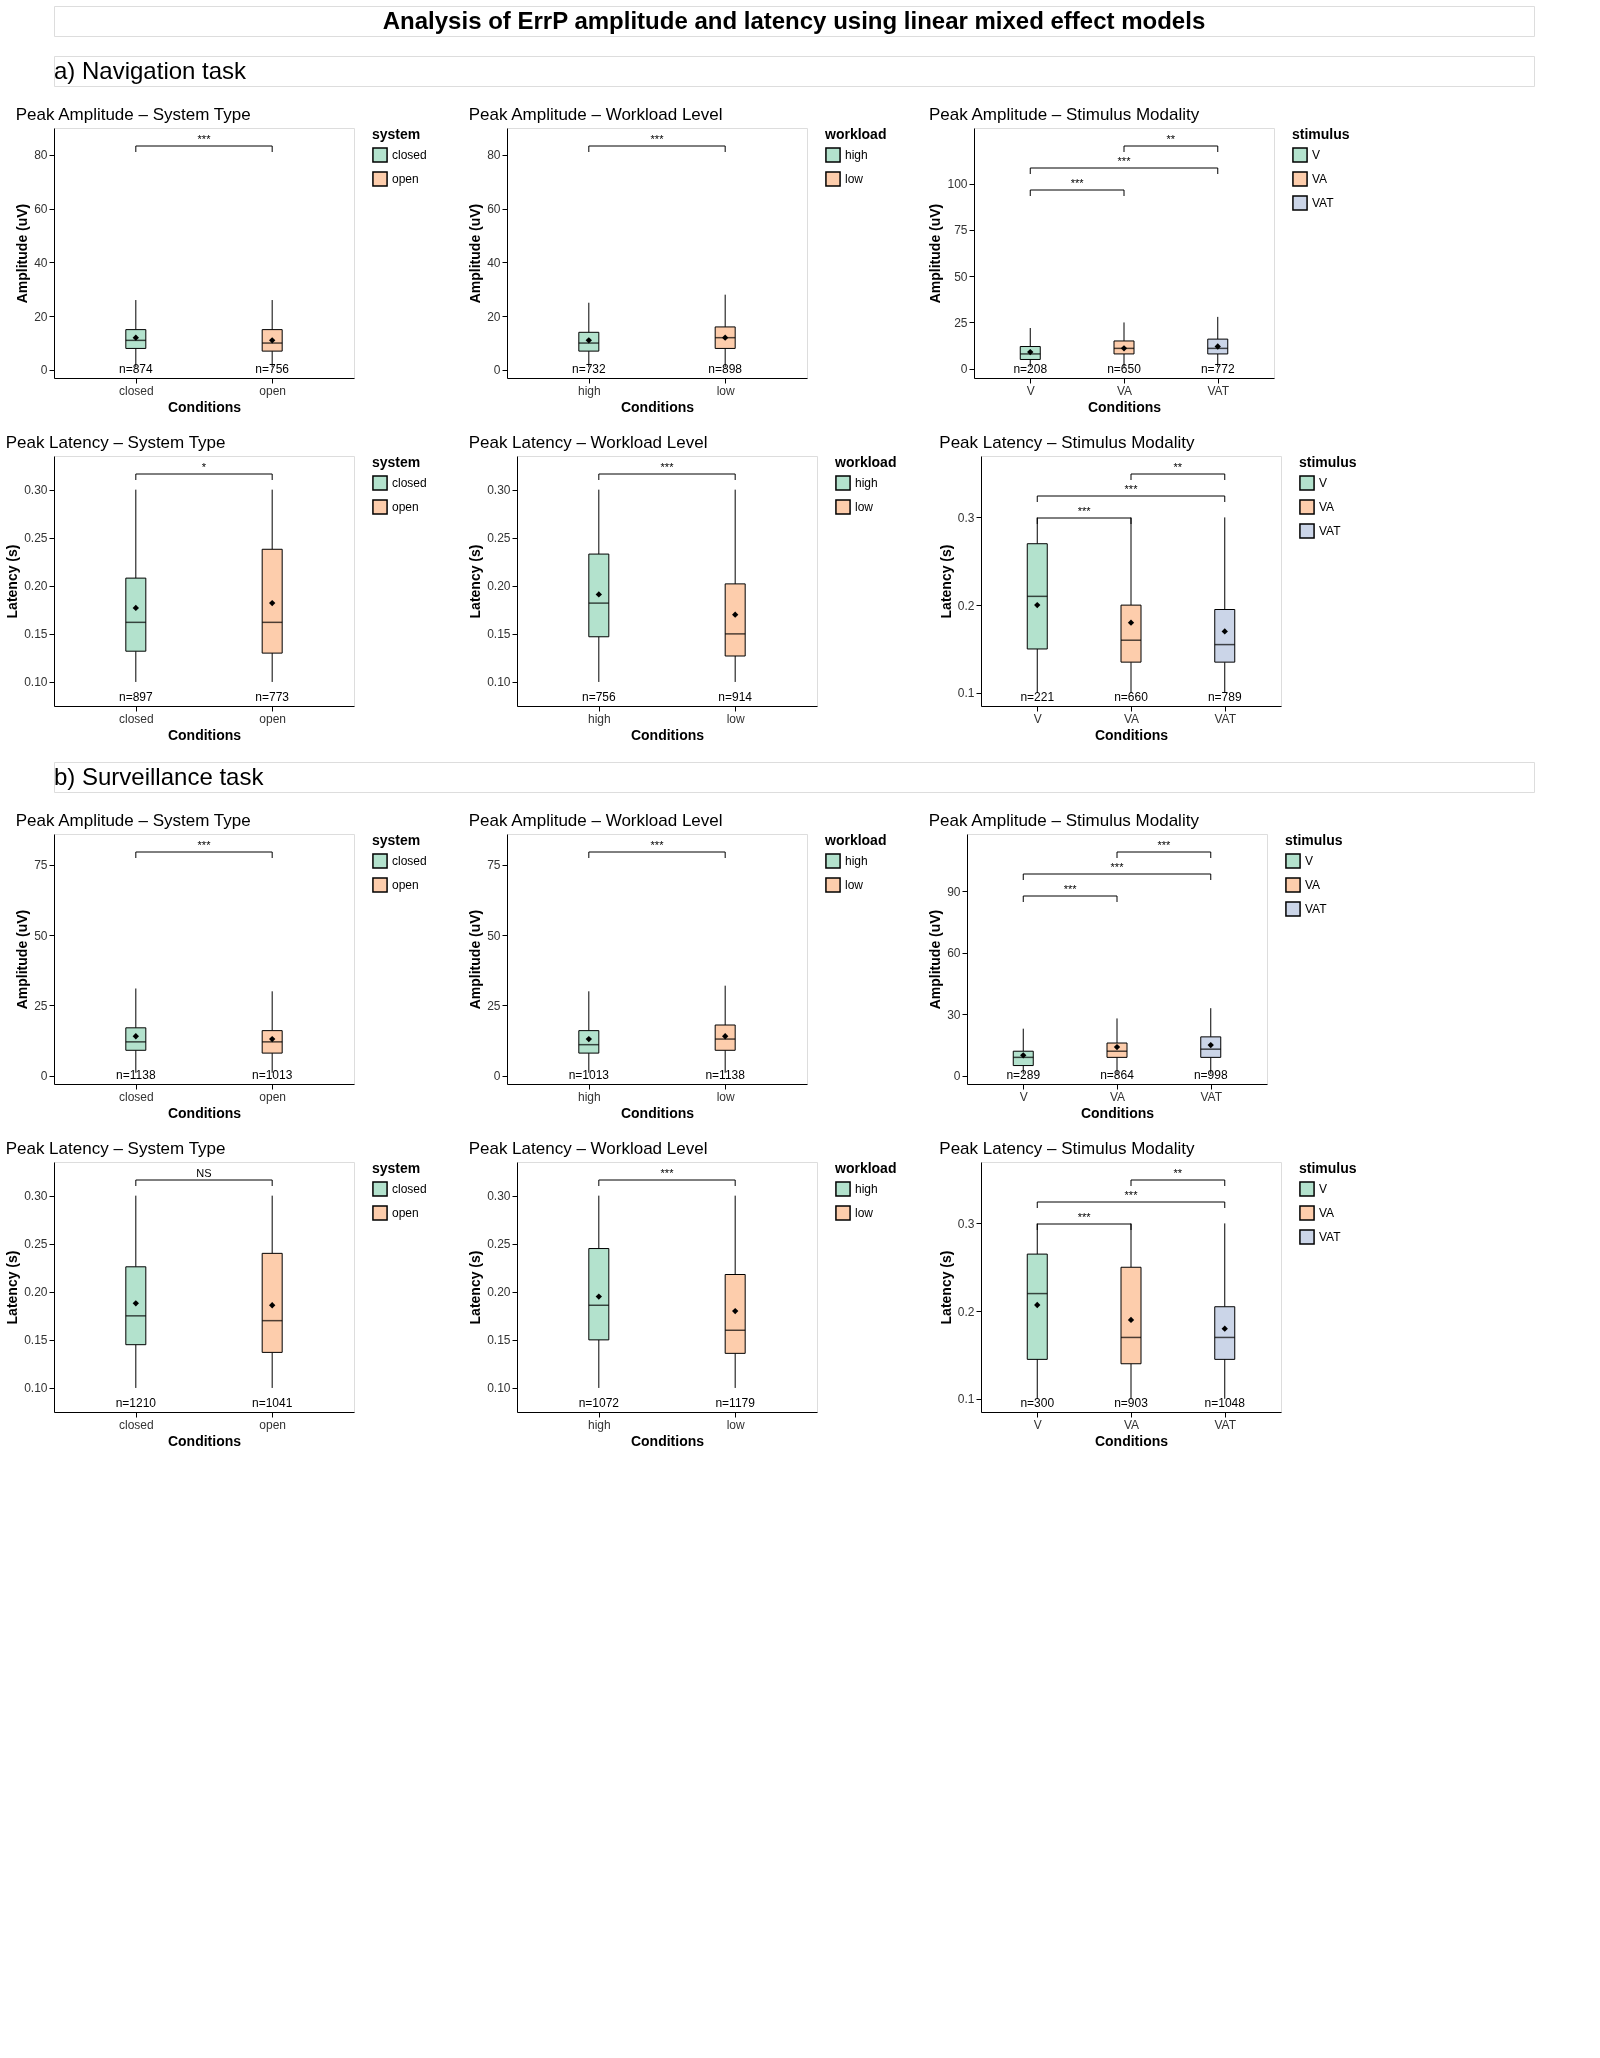 This screenshot has height=2058, width=1600. Describe the element at coordinates (735, 1403) in the screenshot. I see `annotation: n=1179` at that location.